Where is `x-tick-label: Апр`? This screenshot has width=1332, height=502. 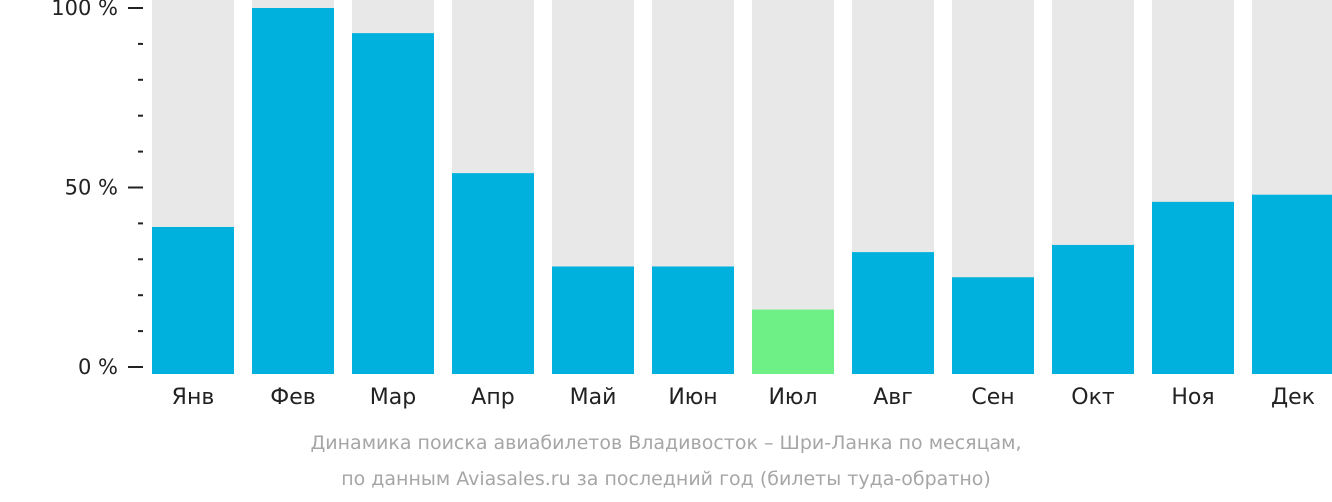
x-tick-label: Апр is located at coordinates (492, 397).